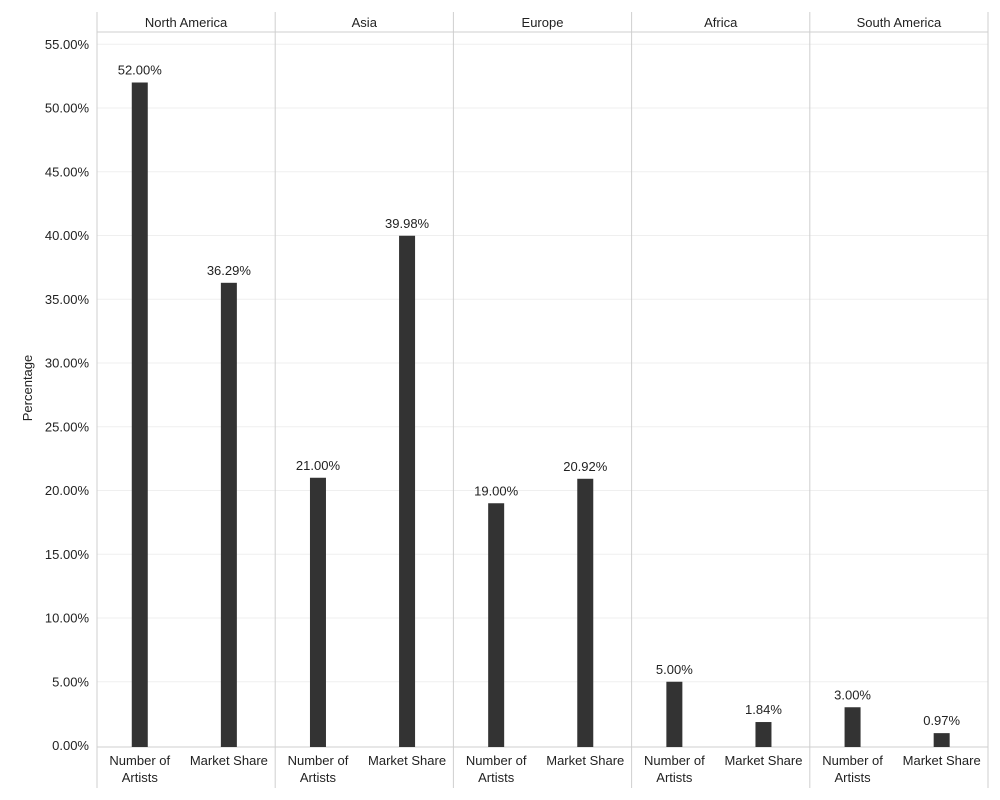  What do you see at coordinates (496, 490) in the screenshot?
I see `data-label: 19.00%` at bounding box center [496, 490].